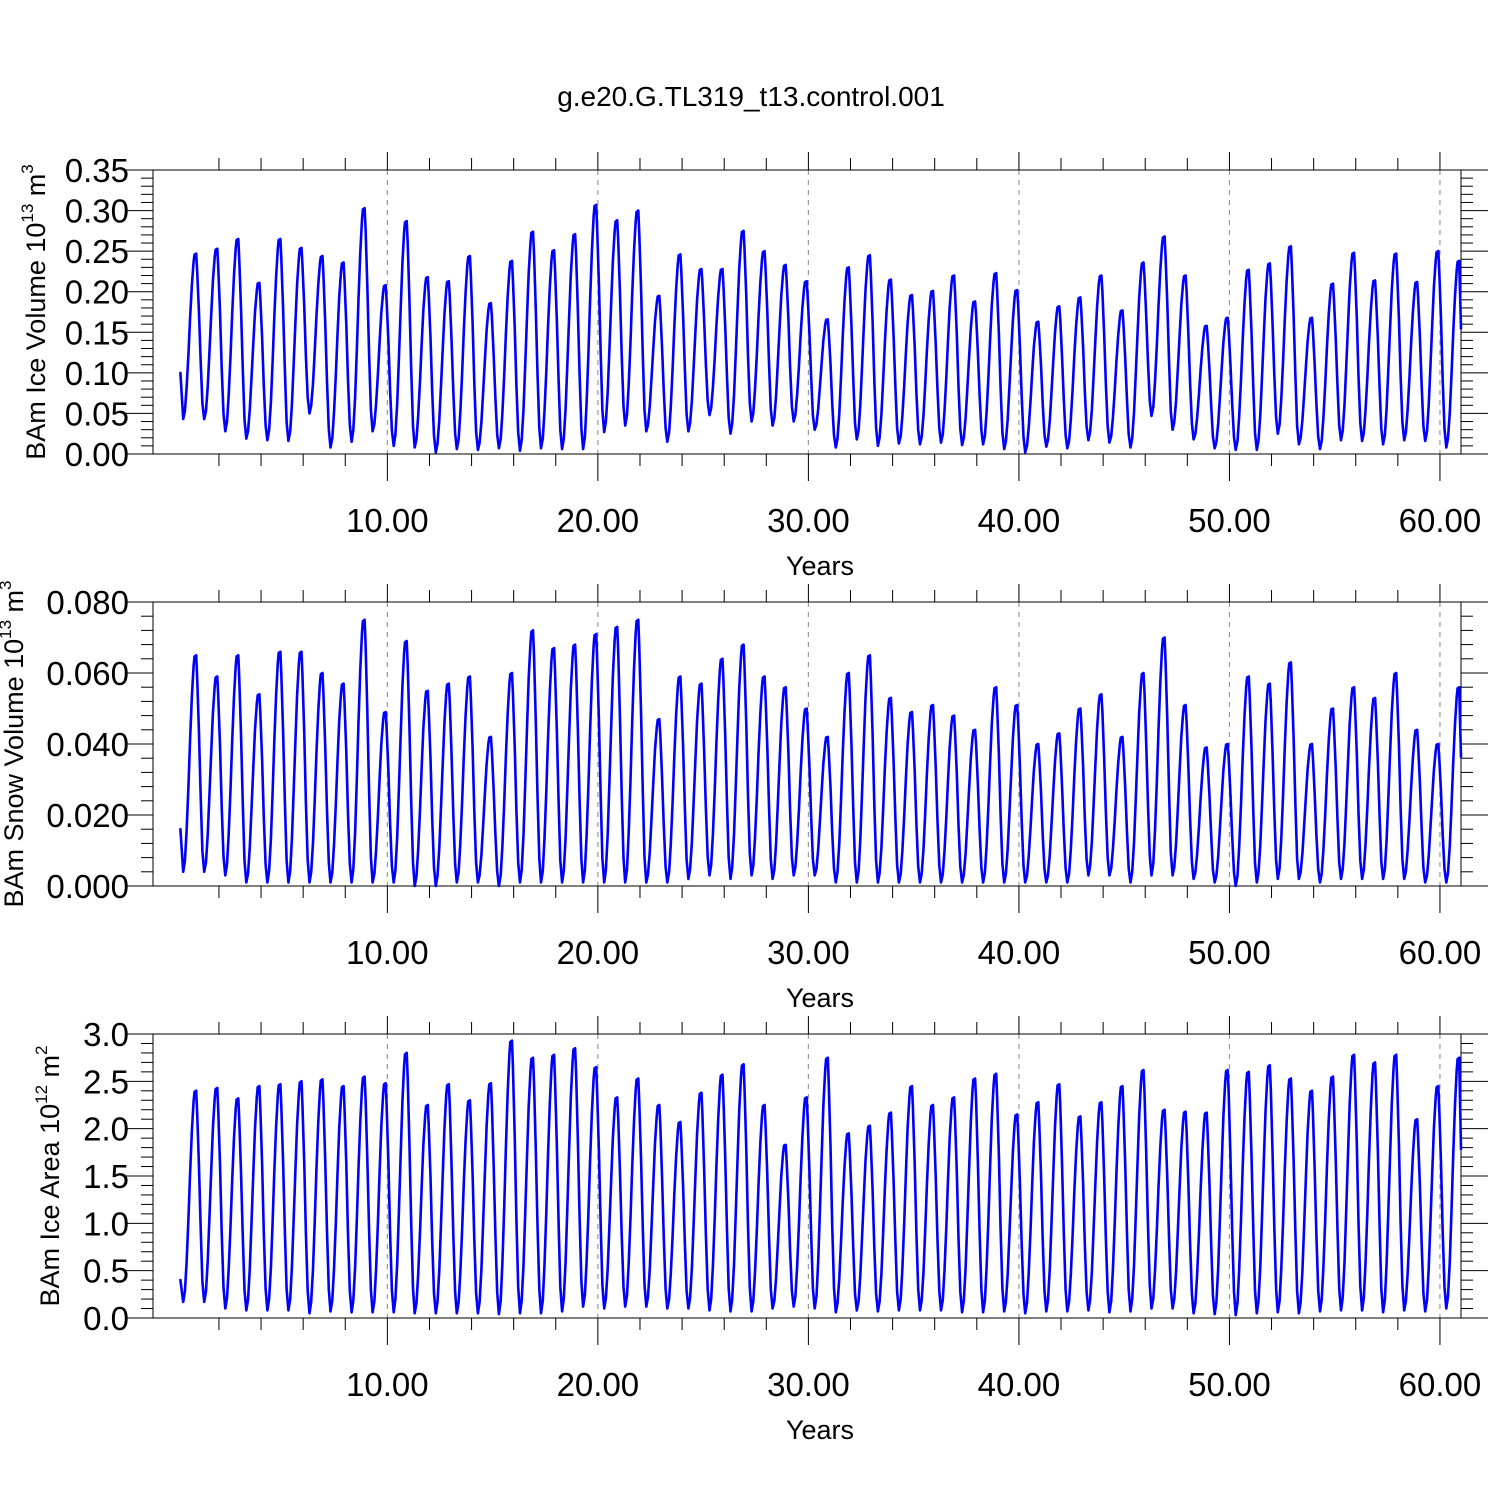  What do you see at coordinates (106, 1034) in the screenshot?
I see `y-tick-label: 3.0` at bounding box center [106, 1034].